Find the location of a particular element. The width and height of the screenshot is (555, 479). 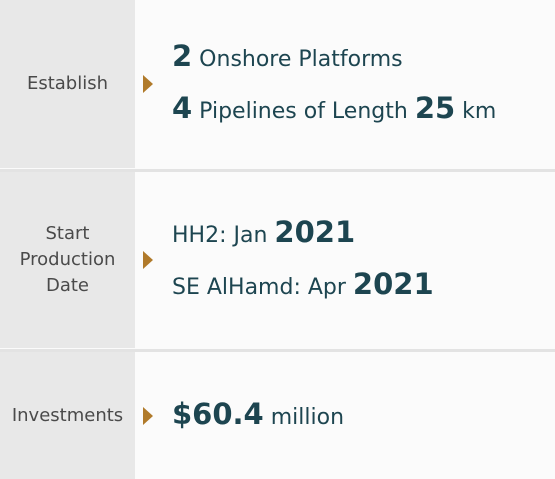

body-text: Onshore Platforms is located at coordinates (297, 59).